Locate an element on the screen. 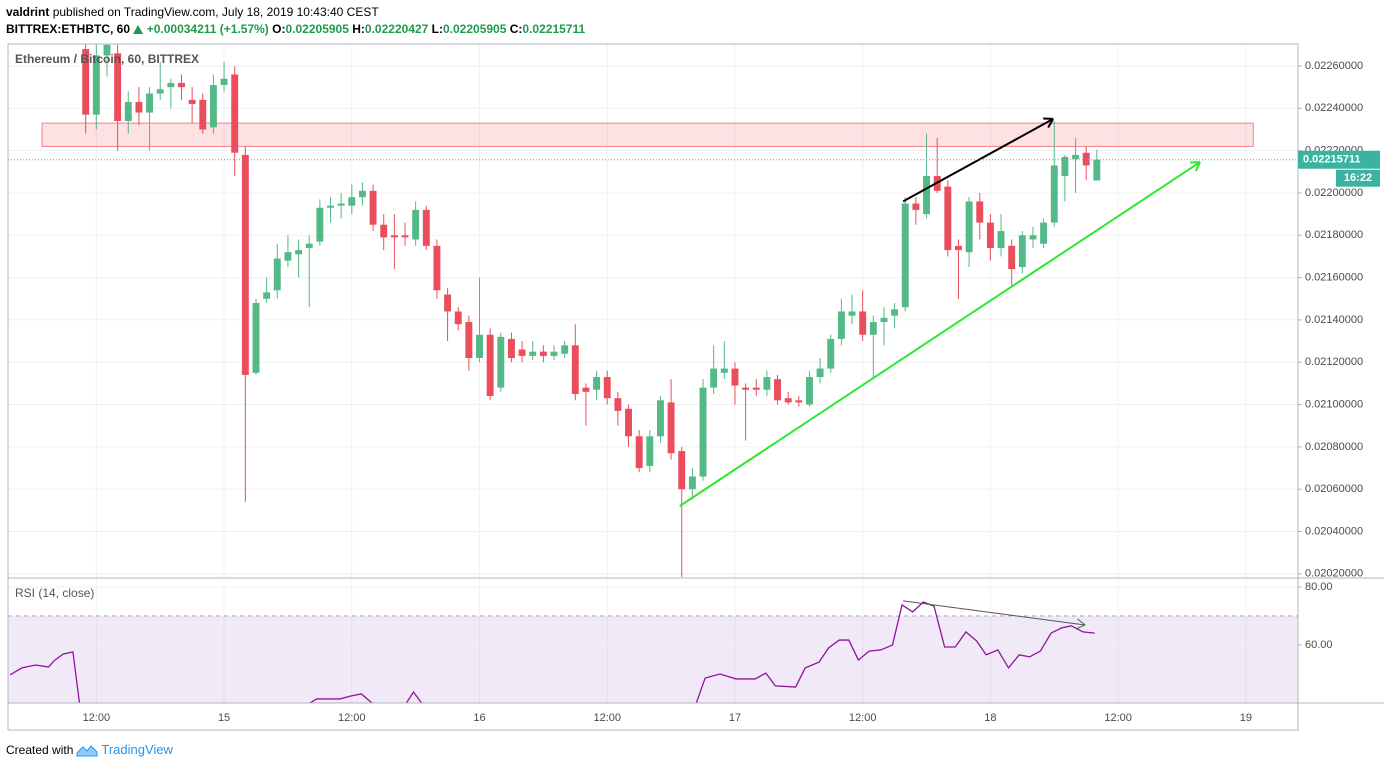 This screenshot has height=768, width=1384. rsi-pane is located at coordinates (653, 641).